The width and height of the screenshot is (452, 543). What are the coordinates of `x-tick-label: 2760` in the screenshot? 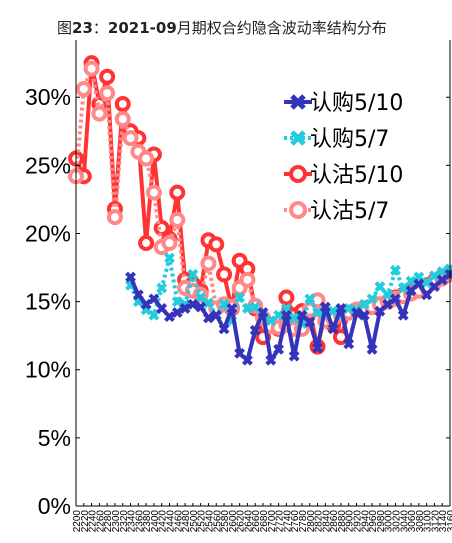 It's located at (295, 521).